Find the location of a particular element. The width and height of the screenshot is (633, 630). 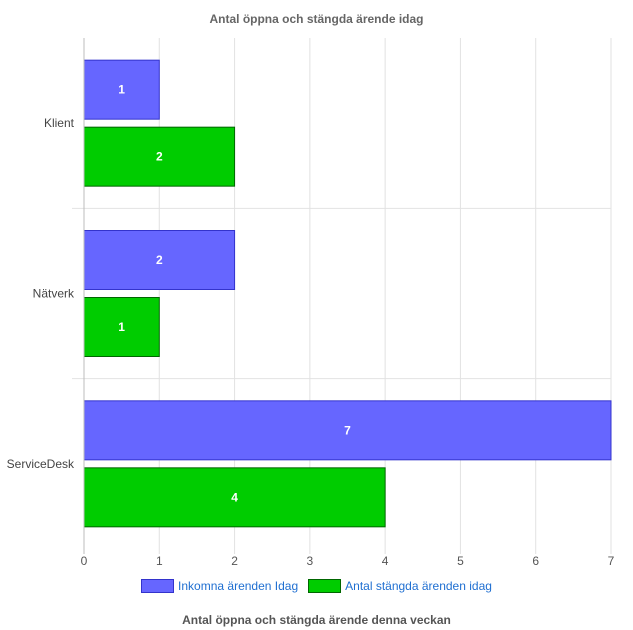

x-tick-label: 5 is located at coordinates (460, 561).